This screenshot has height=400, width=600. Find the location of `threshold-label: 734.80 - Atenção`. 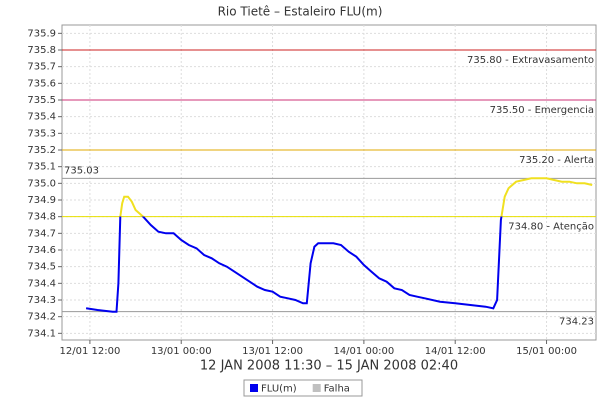

threshold-label: 734.80 - Atenção is located at coordinates (551, 227).